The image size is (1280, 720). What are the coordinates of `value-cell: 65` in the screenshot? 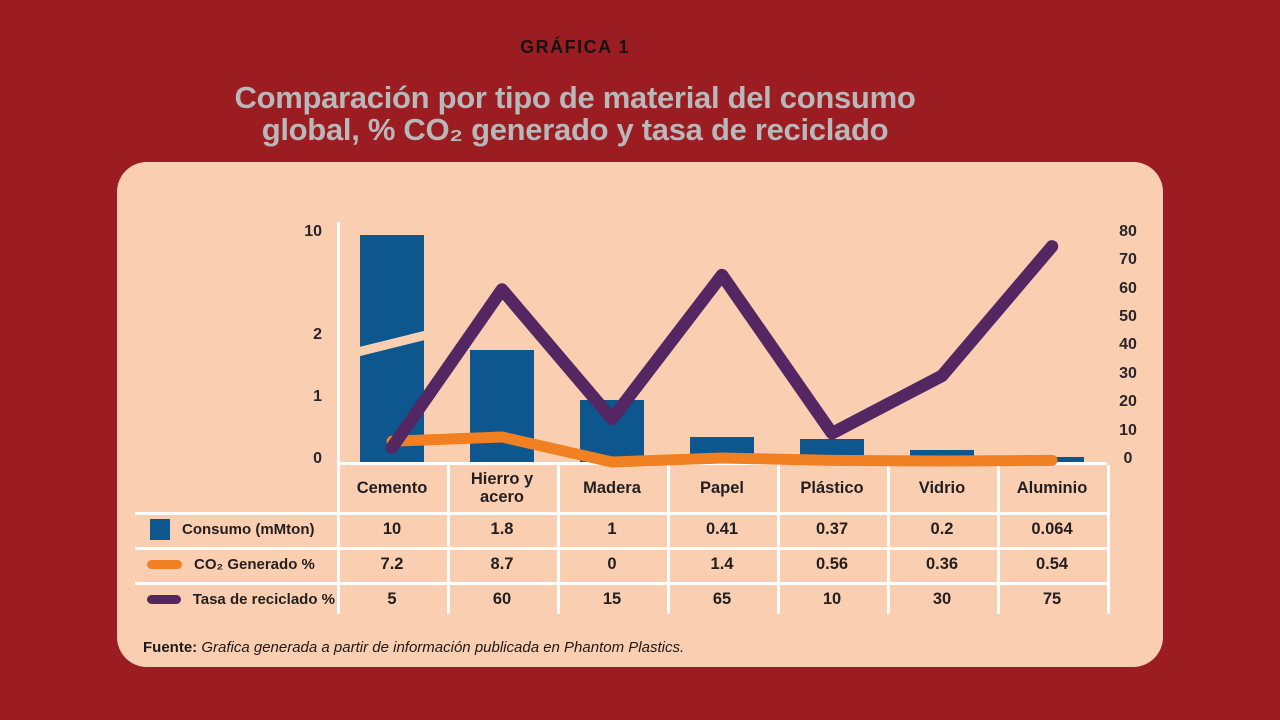 It's located at (722, 599).